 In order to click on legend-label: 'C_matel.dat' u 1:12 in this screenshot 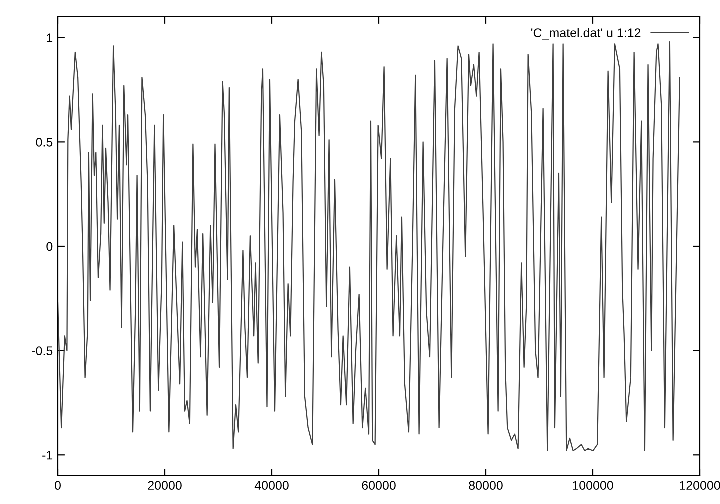, I will do `click(586, 34)`.